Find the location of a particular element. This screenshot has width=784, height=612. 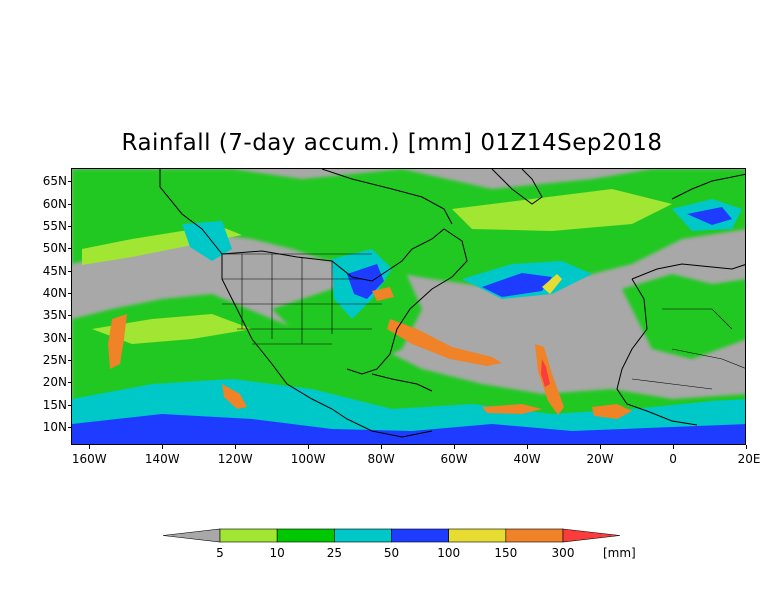

lat-tick-label: 40N is located at coordinates (54, 293).